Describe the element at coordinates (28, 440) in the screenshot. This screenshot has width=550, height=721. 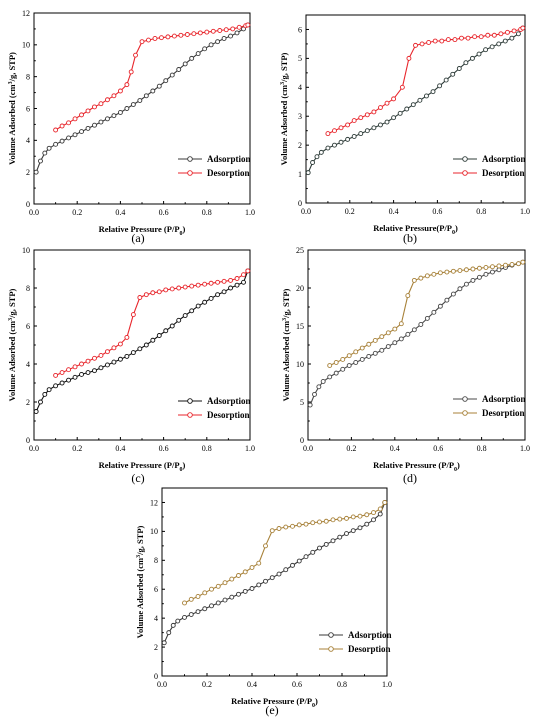
I see `y-tick-label: 0` at that location.